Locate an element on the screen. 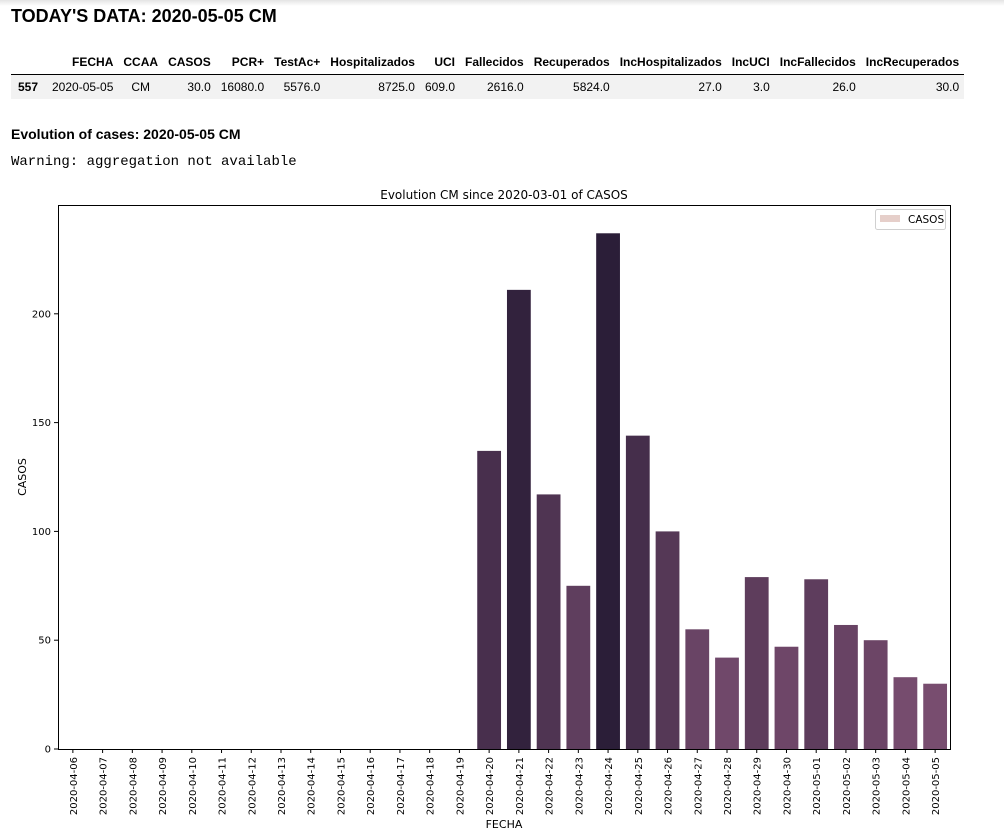  x-tick-label: 2020-04-21 is located at coordinates (520, 786).